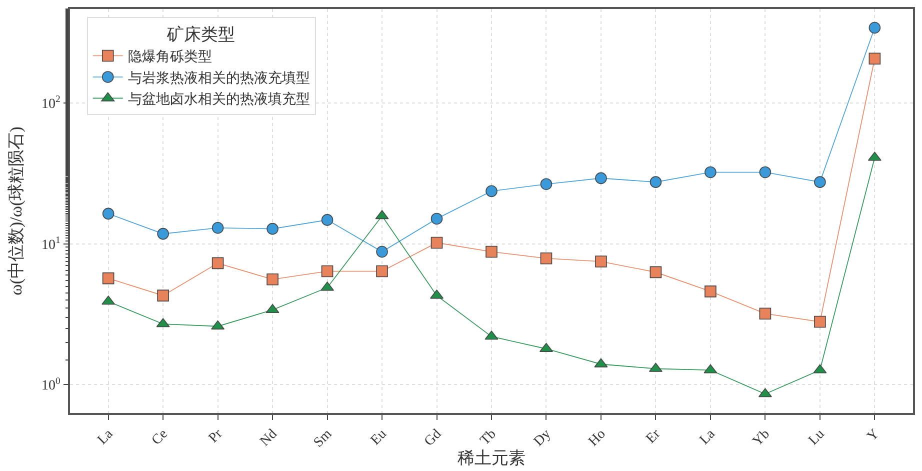 The image size is (922, 471). I want to click on x-tick-label: Eu, so click(379, 437).